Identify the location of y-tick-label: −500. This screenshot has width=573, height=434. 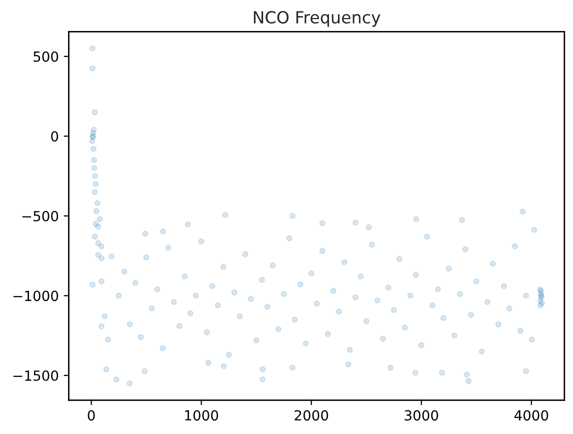
(40, 216).